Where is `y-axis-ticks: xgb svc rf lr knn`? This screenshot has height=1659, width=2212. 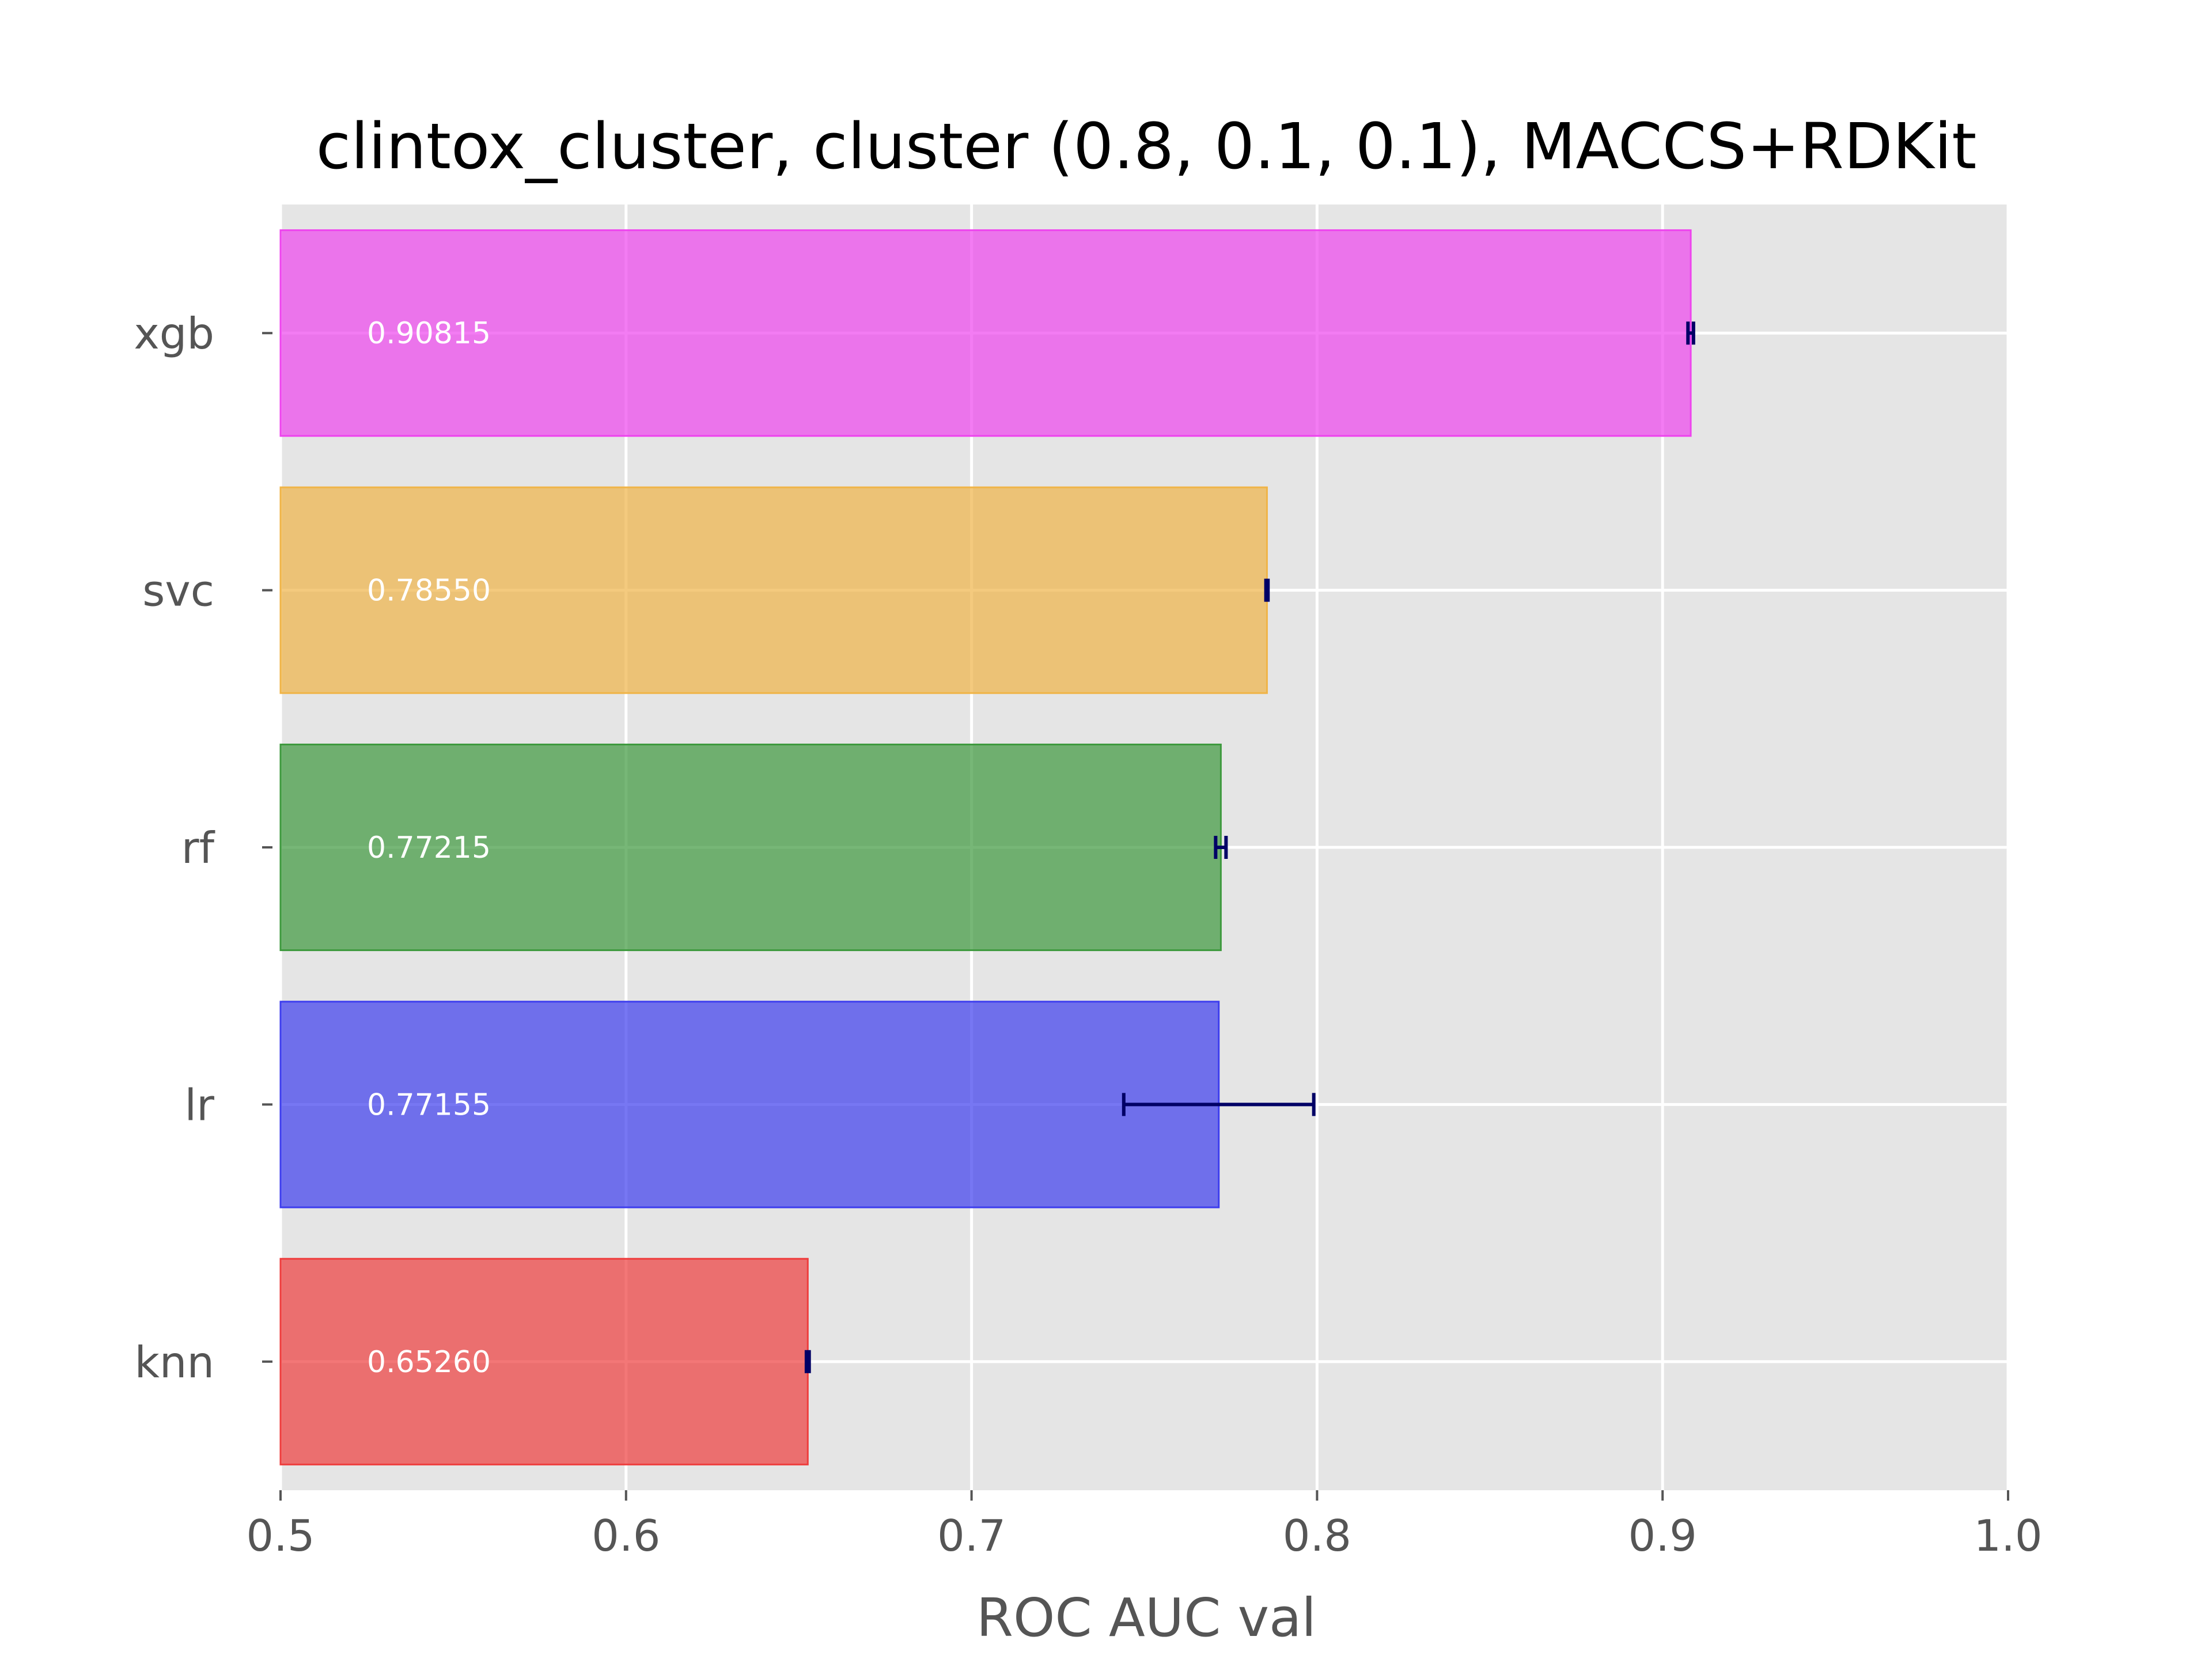 y-axis-ticks: xgb svc rf lr knn is located at coordinates (203, 848).